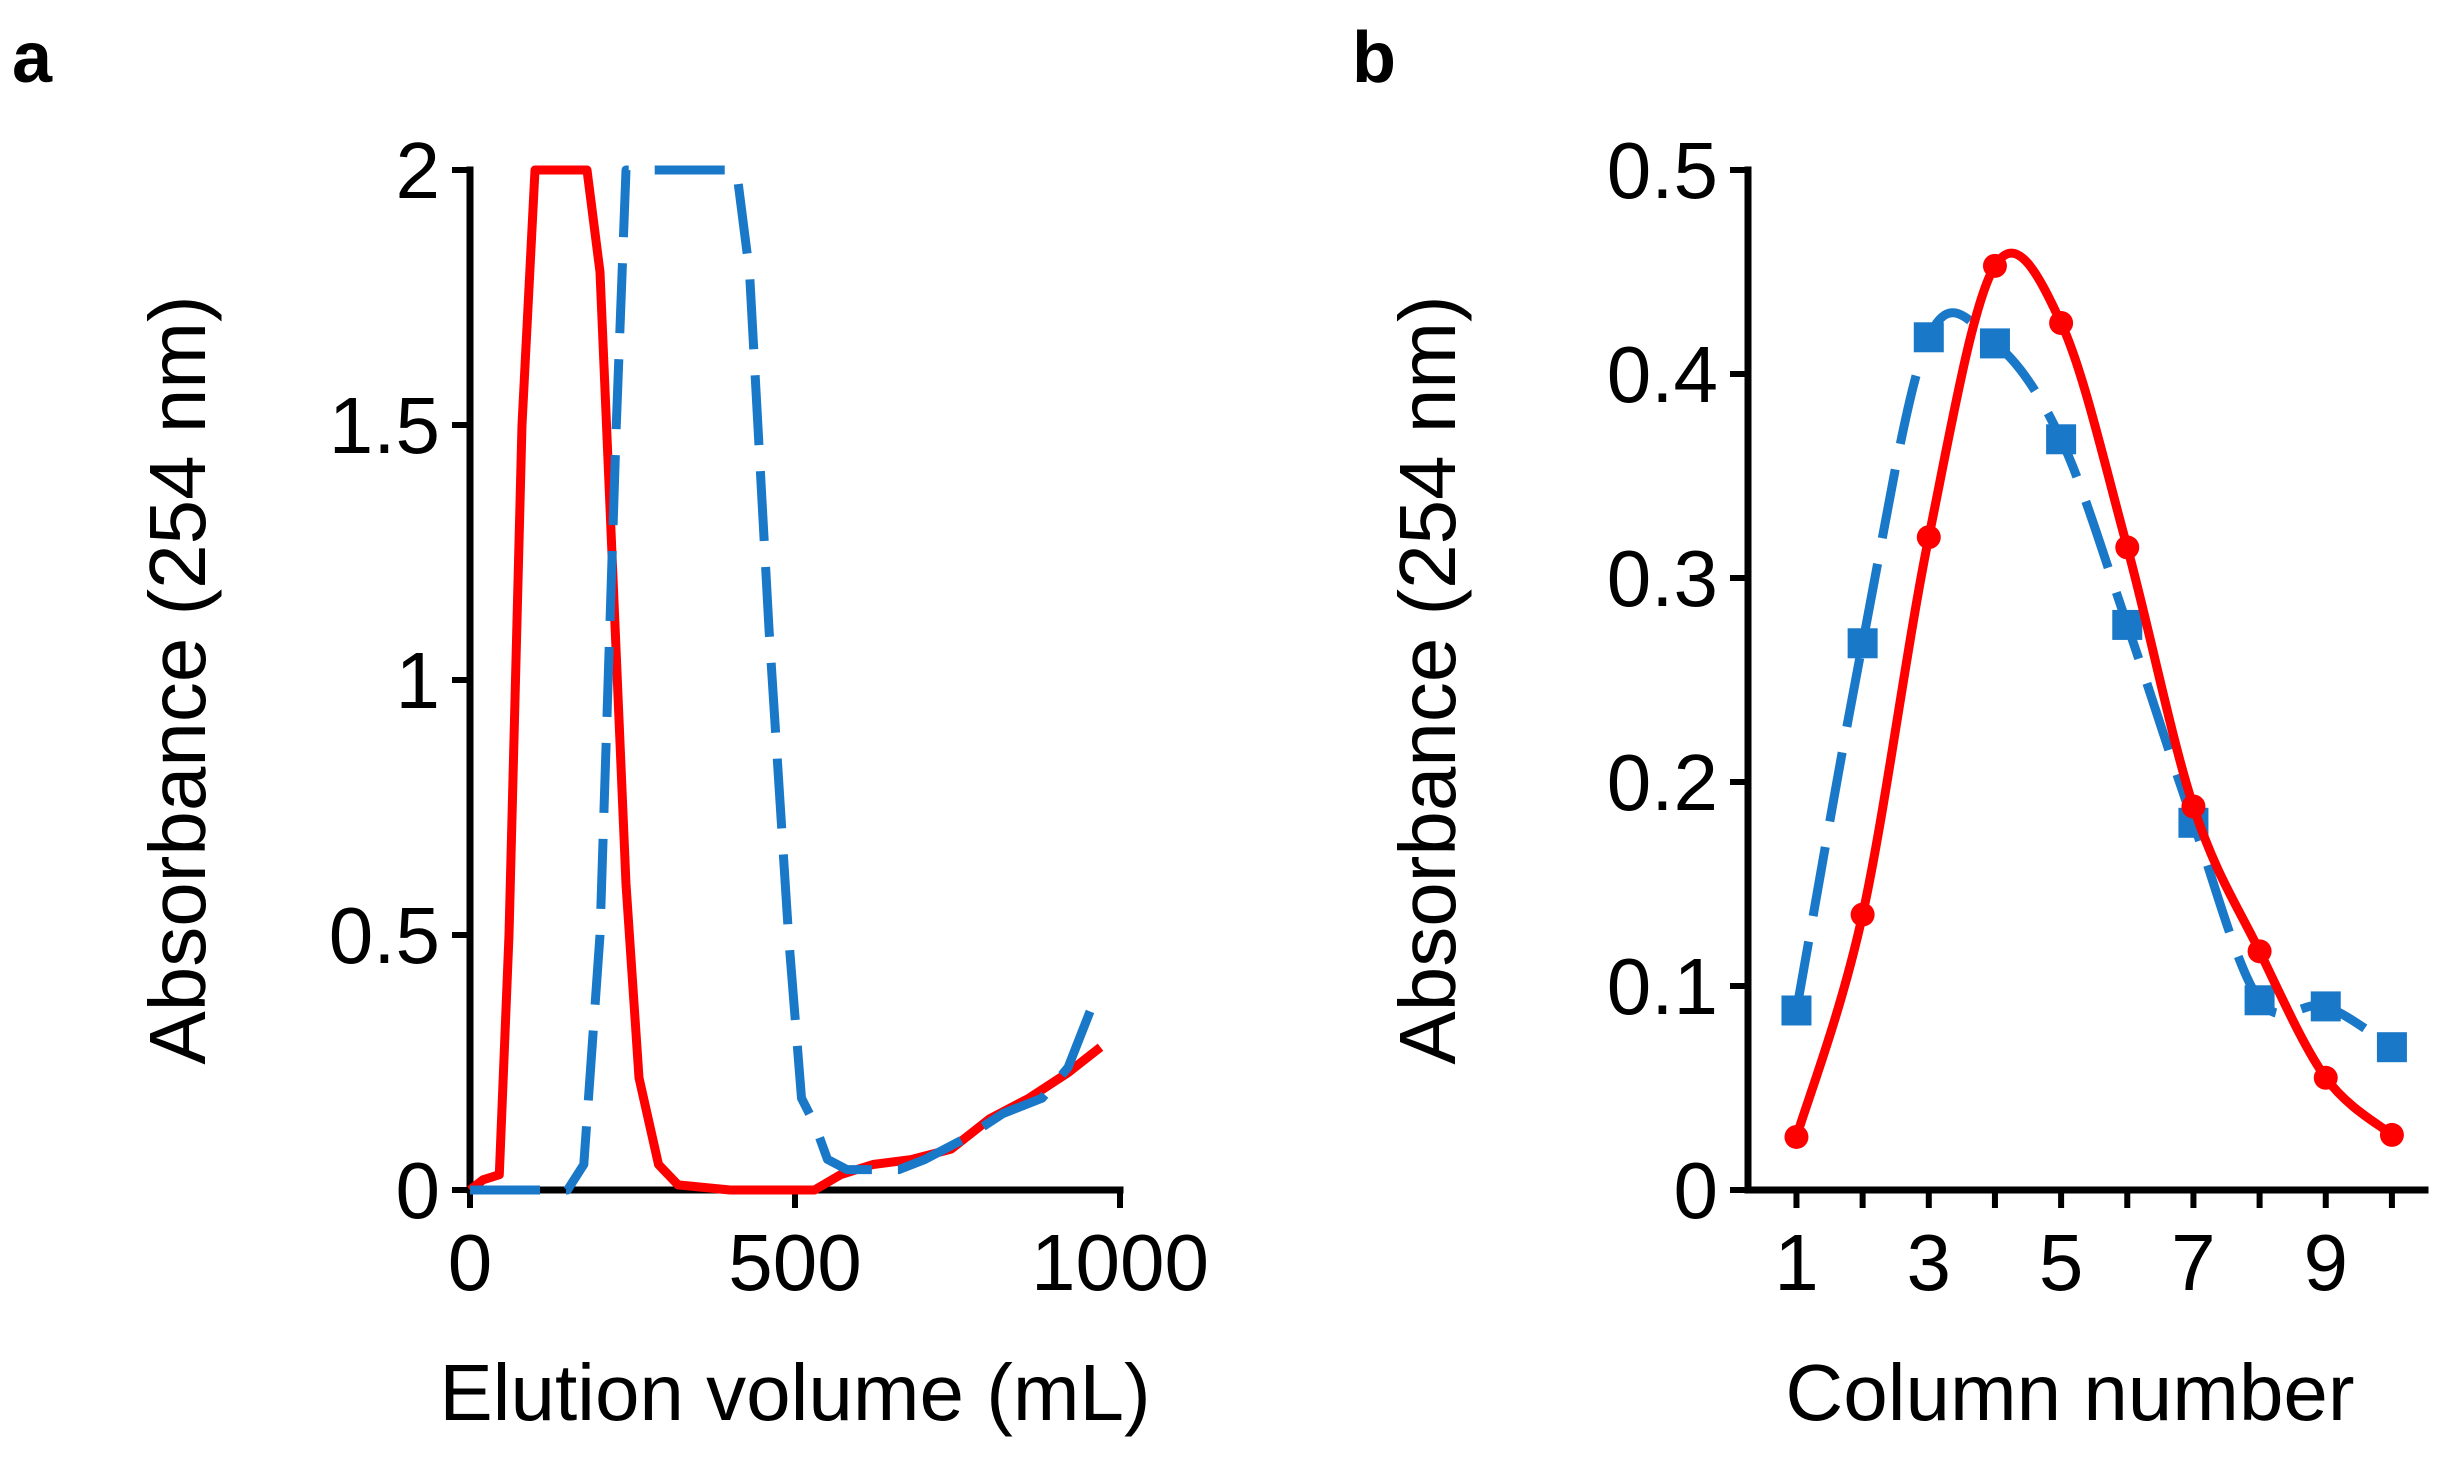 This screenshot has height=1471, width=2458. What do you see at coordinates (1662, 782) in the screenshot?
I see `y-tick-label: 0.2` at bounding box center [1662, 782].